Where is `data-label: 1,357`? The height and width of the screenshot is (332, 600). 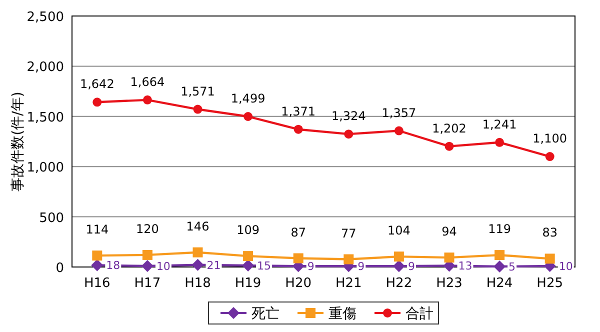
data-label: 1,357 is located at coordinates (399, 113).